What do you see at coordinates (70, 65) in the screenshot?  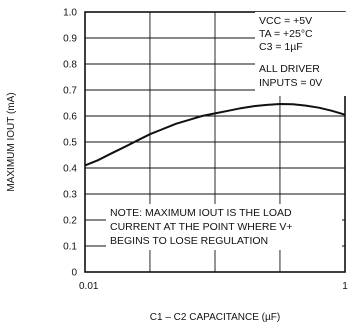 I see `y-tick-label: 0.8` at bounding box center [70, 65].